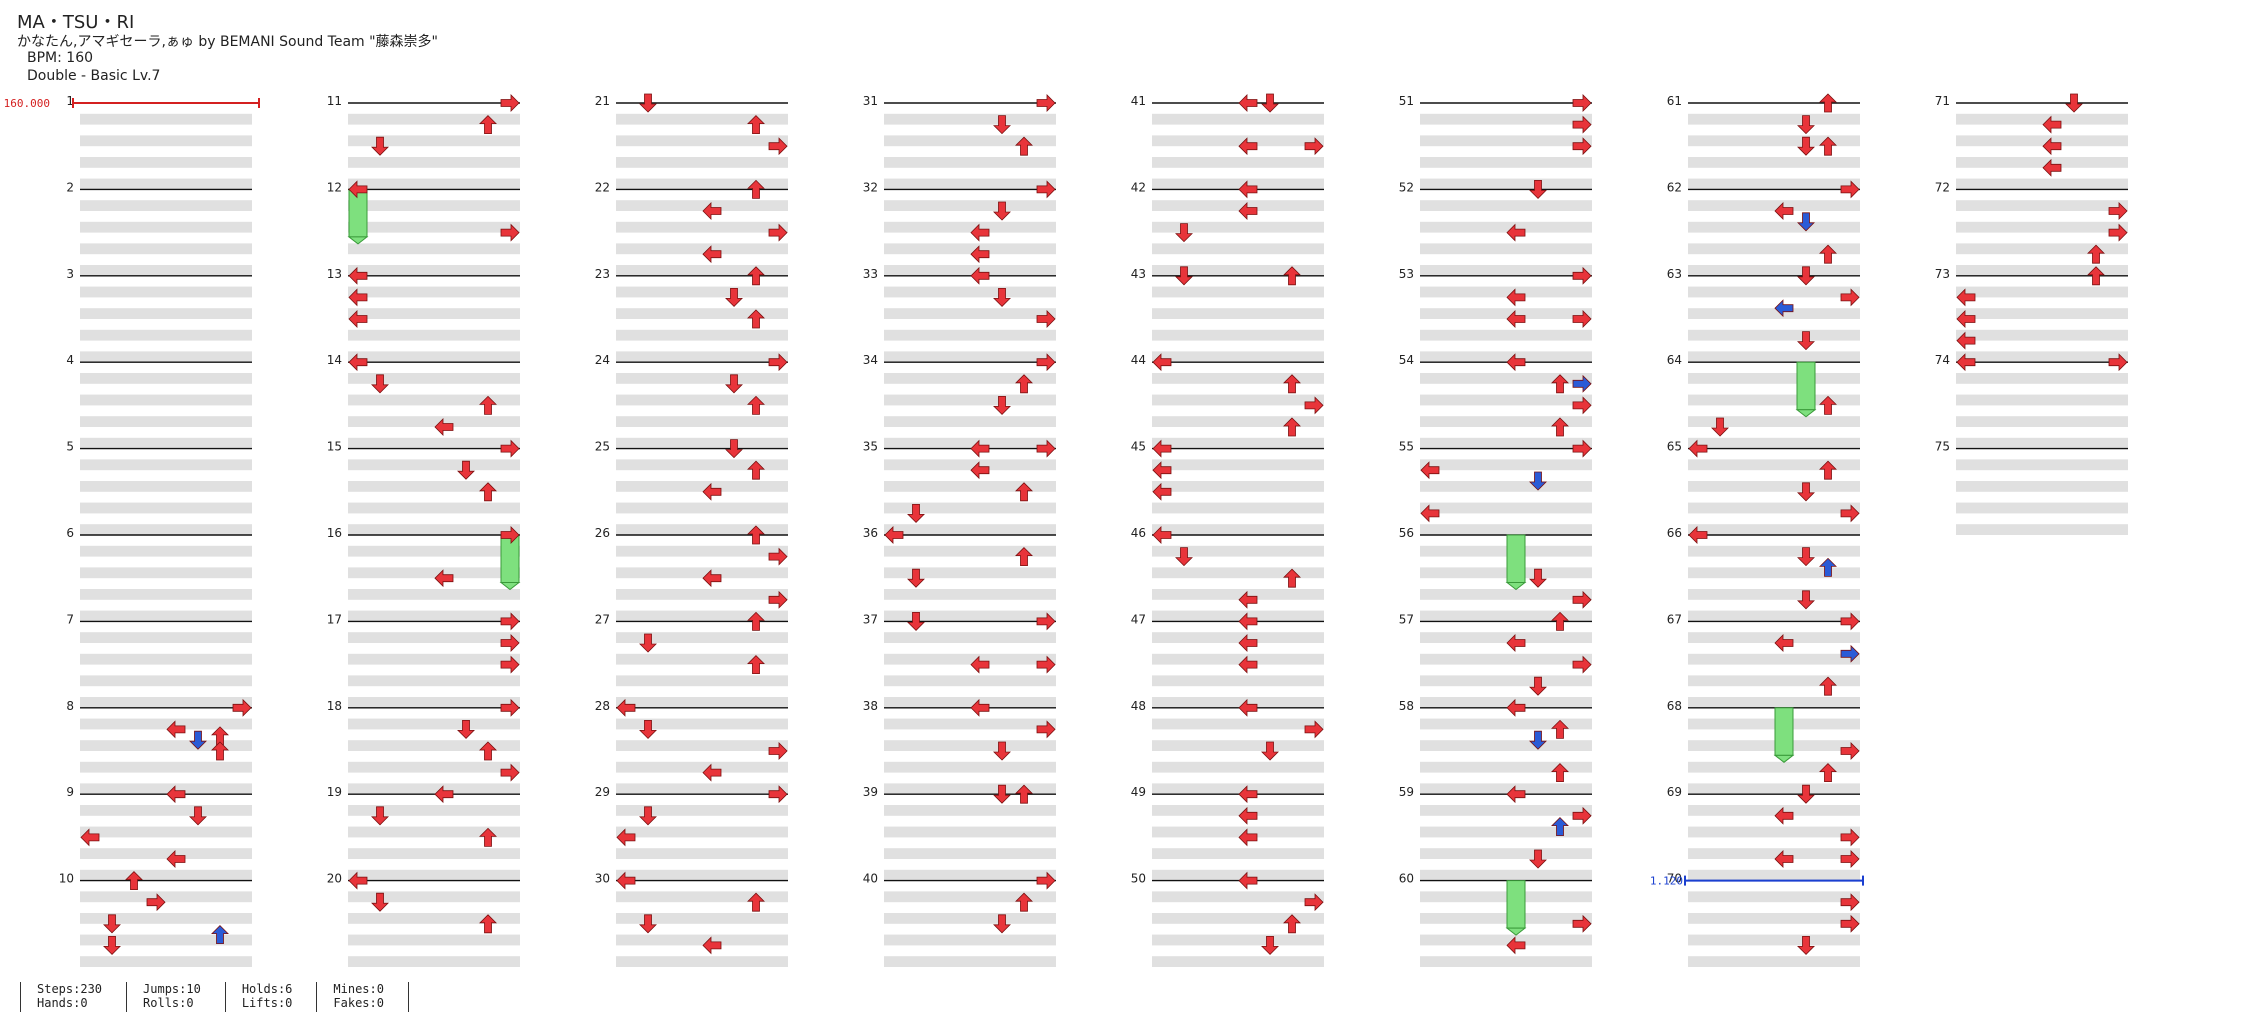 The height and width of the screenshot is (1024, 2252). What do you see at coordinates (602, 533) in the screenshot?
I see `measure-number: 26` at bounding box center [602, 533].